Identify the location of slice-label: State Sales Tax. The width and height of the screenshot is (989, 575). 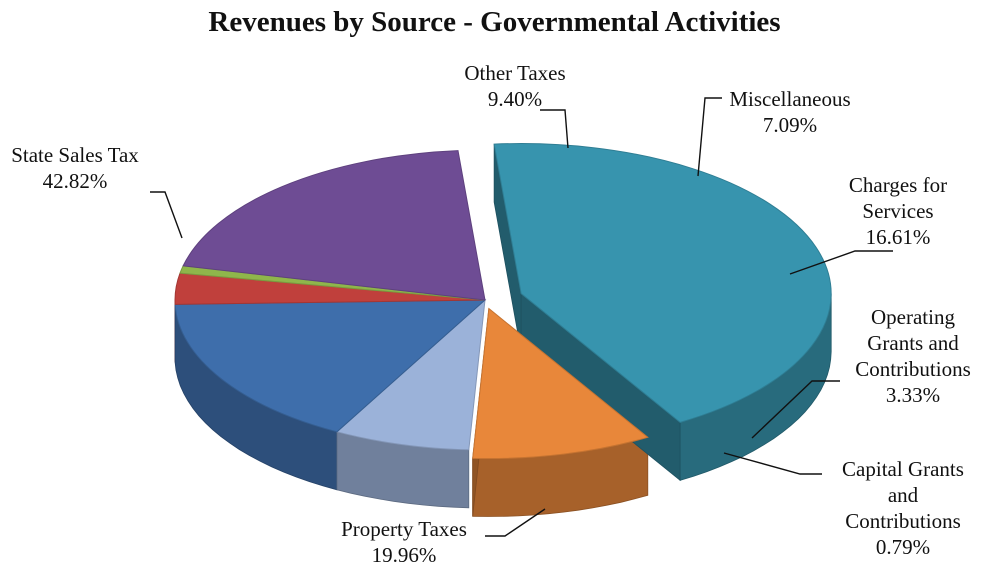
(75, 155).